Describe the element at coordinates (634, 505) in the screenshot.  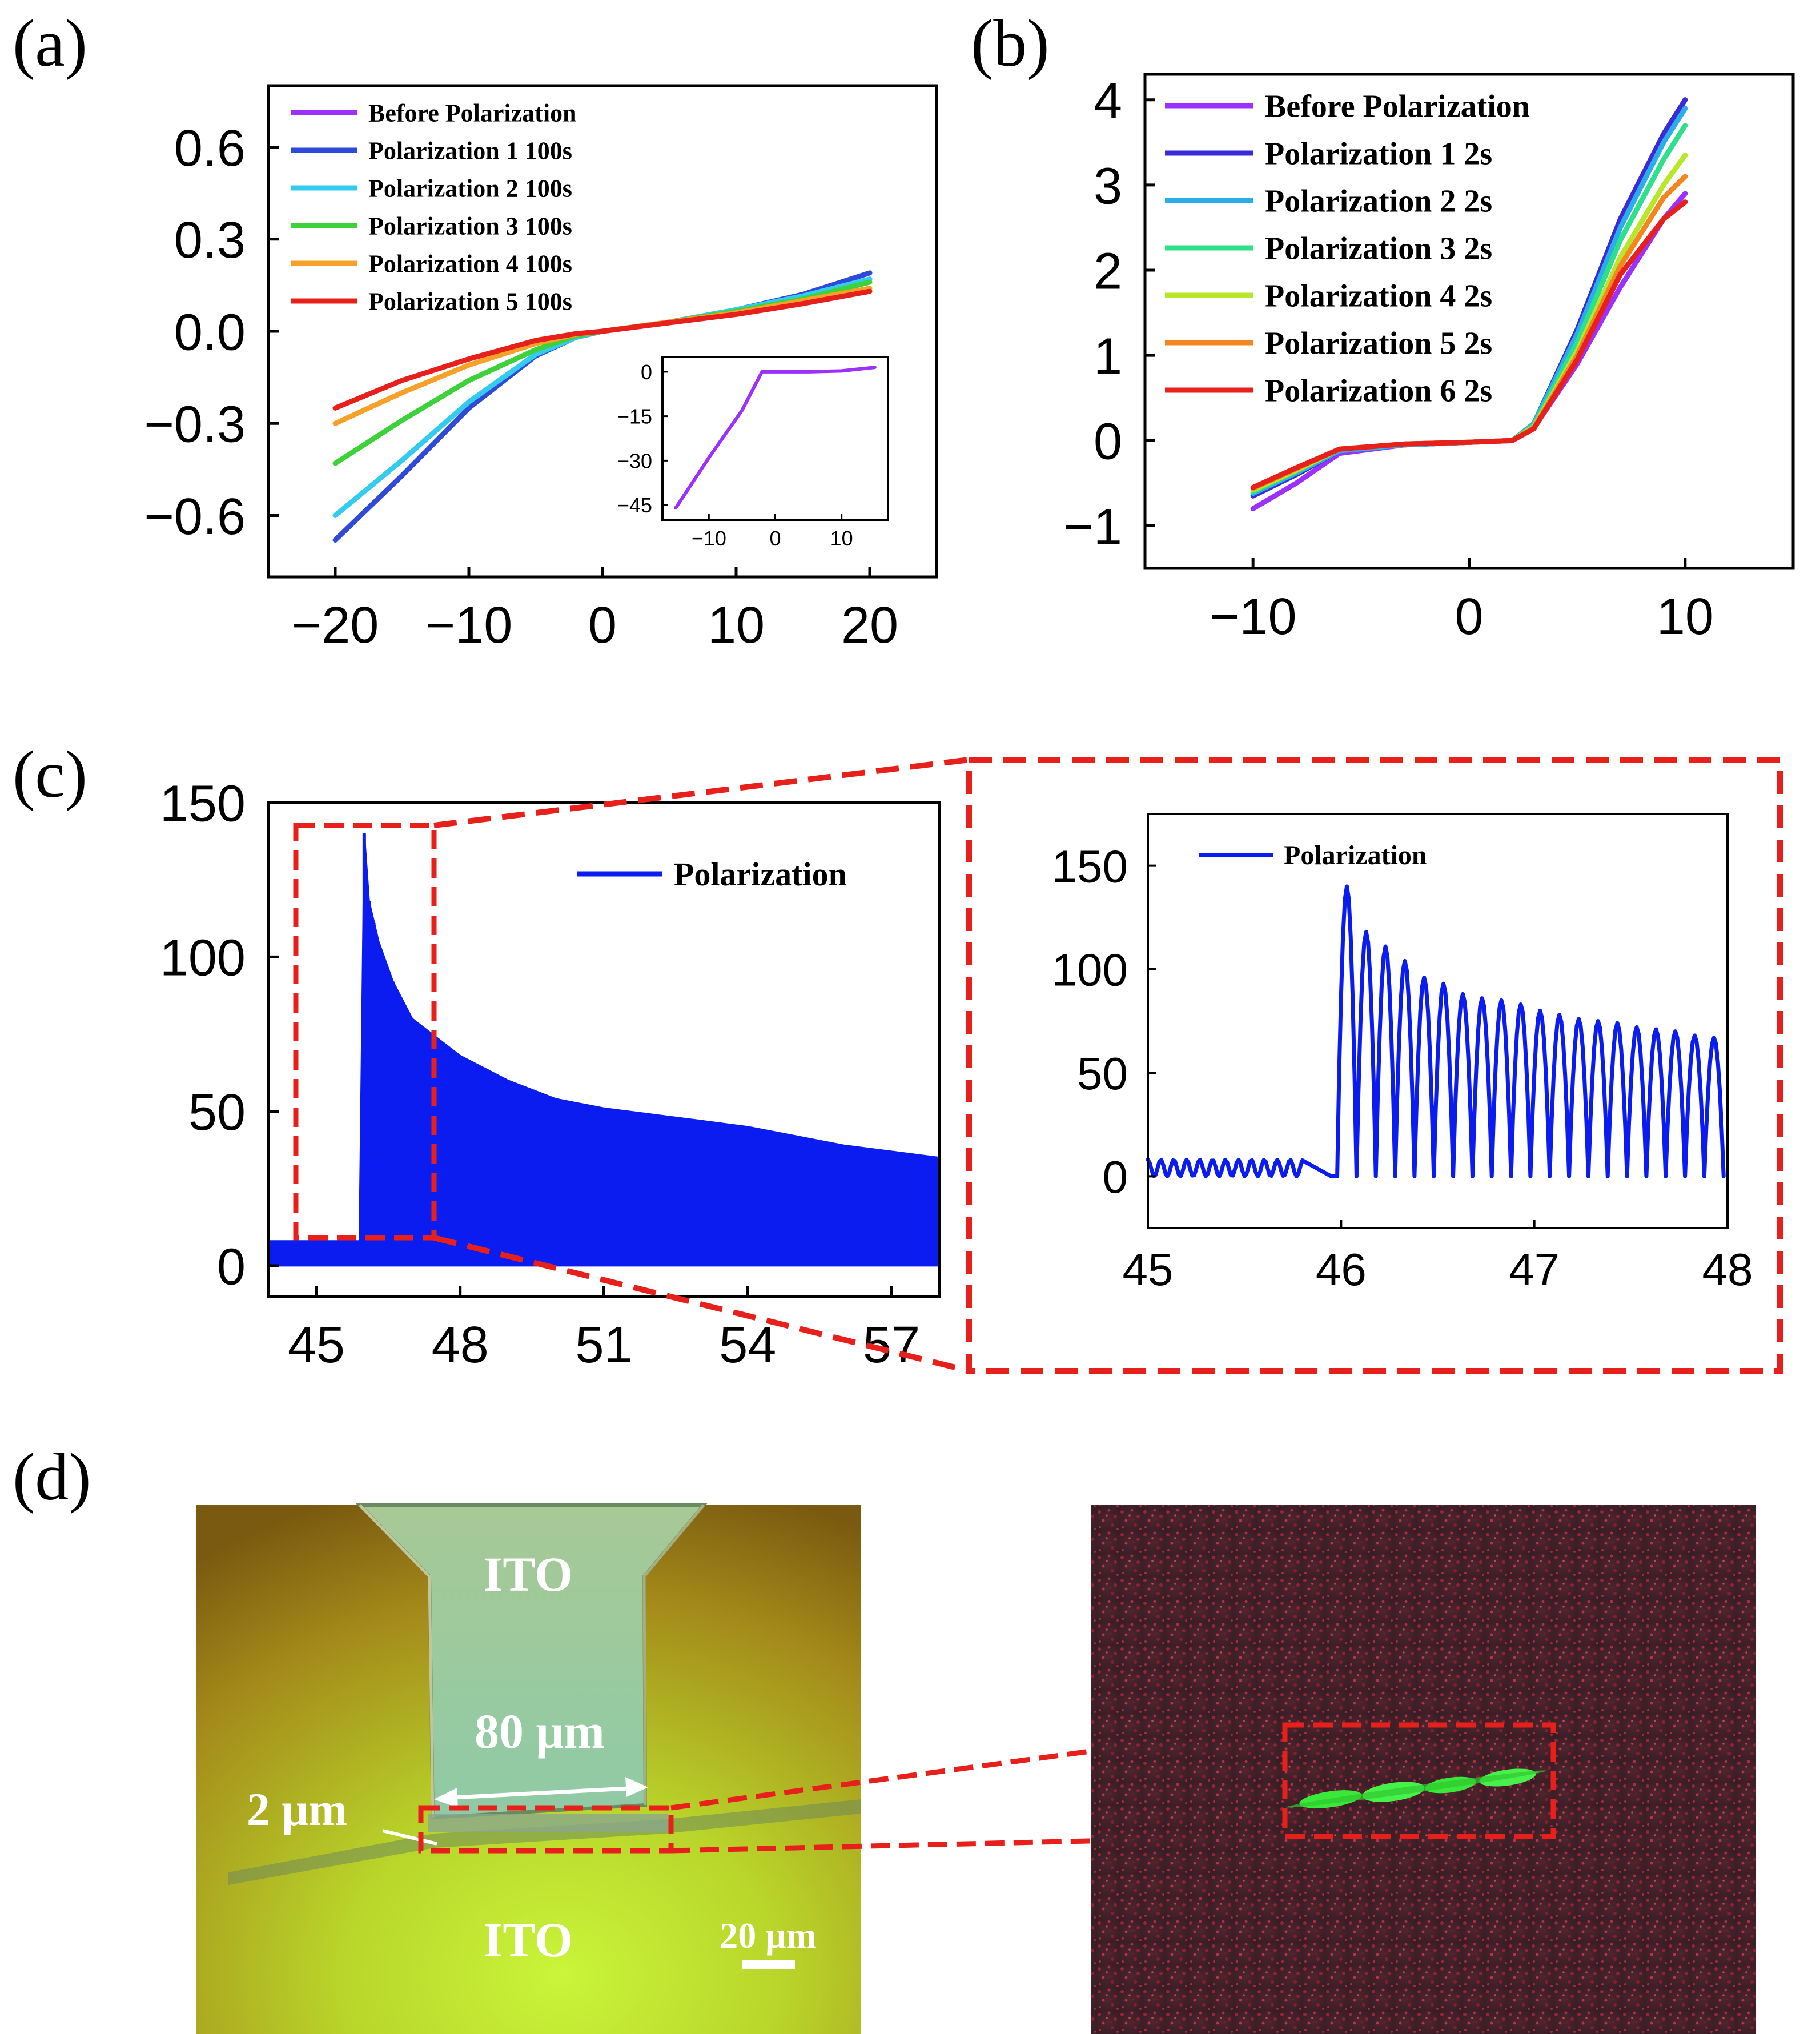
I see `inset-y-tick-label: −45` at that location.